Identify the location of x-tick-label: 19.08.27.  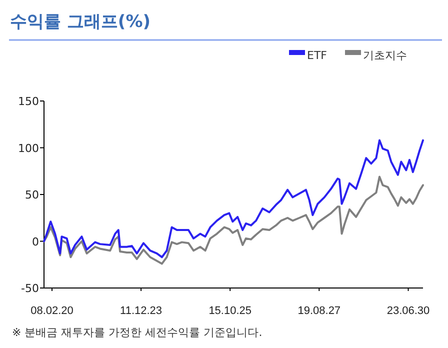
(319, 311).